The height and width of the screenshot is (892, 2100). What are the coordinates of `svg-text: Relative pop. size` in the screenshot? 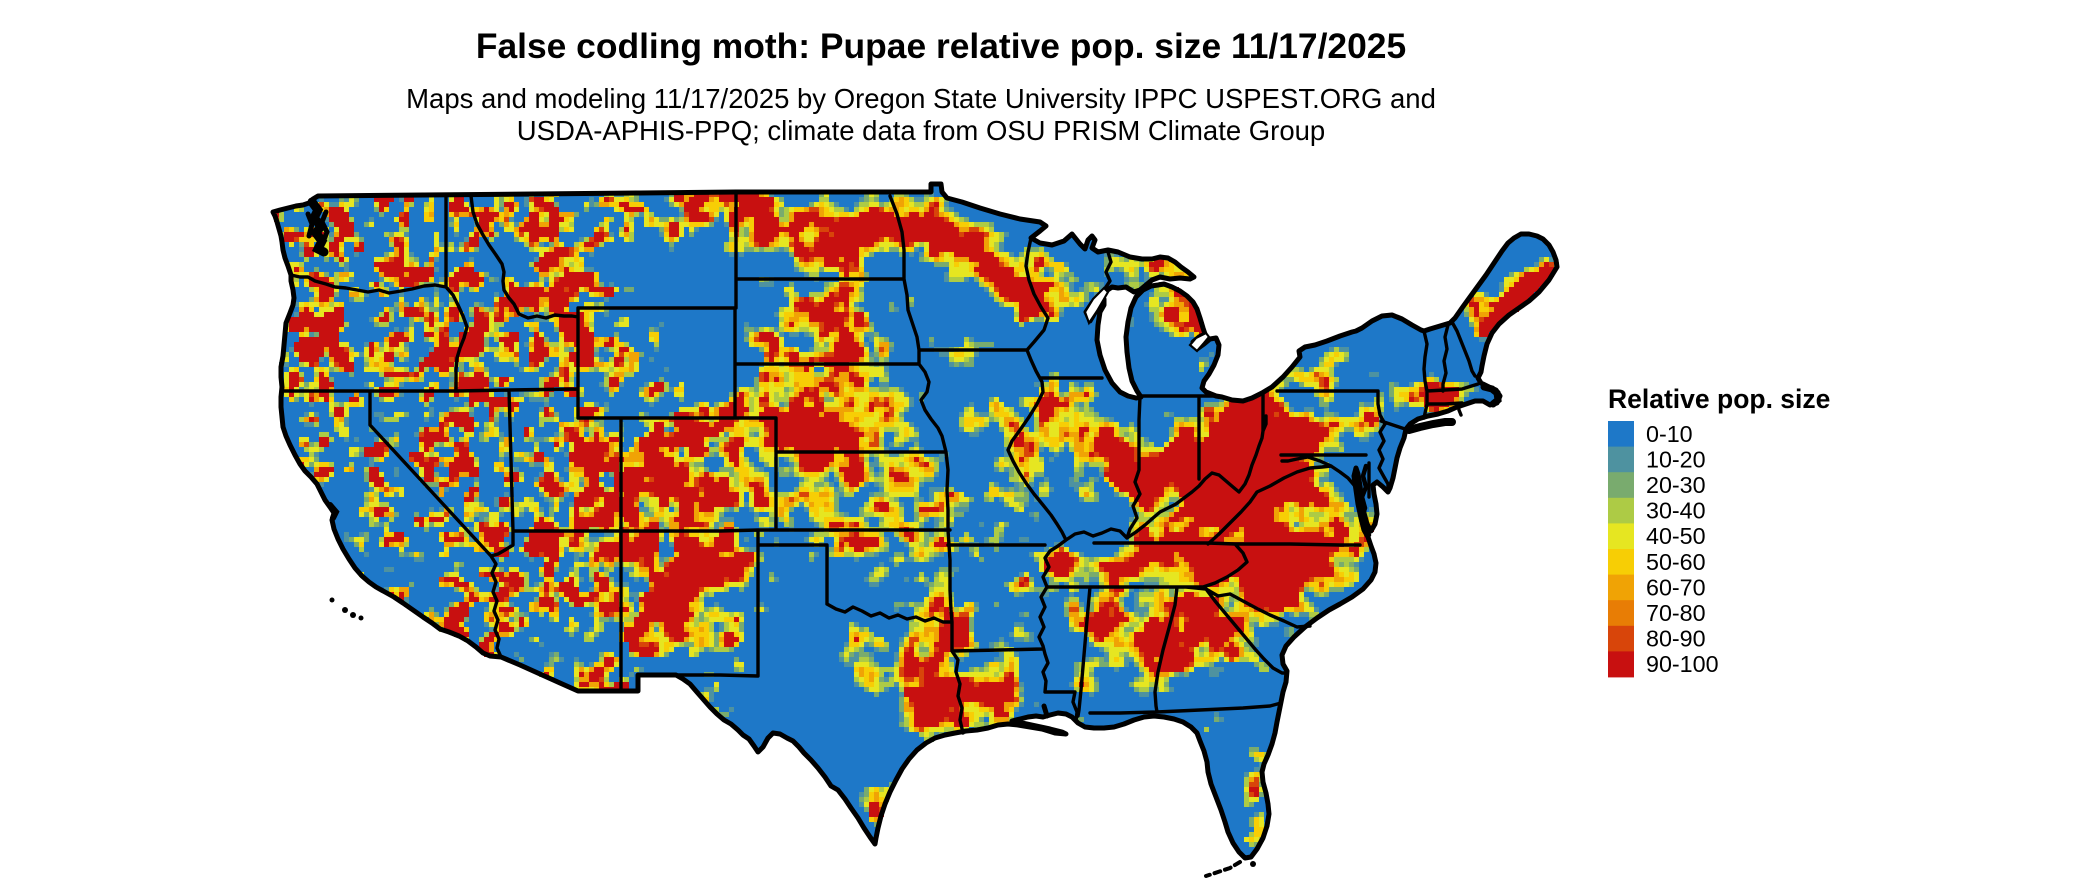 It's located at (1719, 399).